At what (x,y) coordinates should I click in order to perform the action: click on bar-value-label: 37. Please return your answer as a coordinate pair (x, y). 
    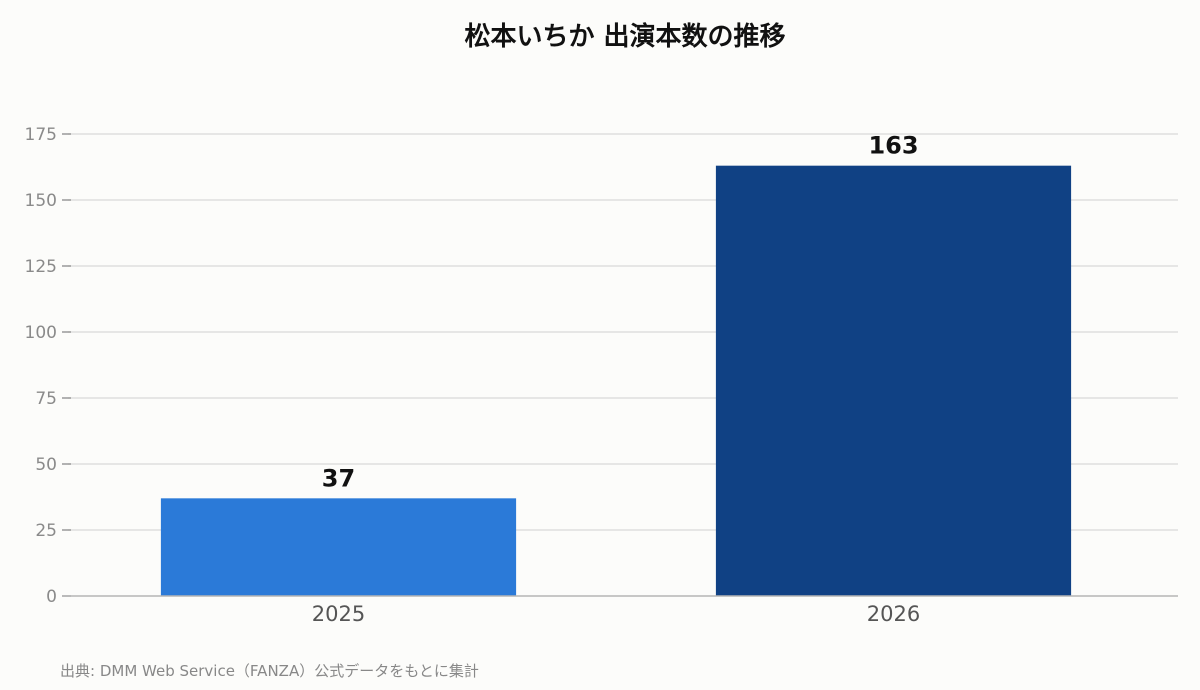
    Looking at the image, I should click on (338, 478).